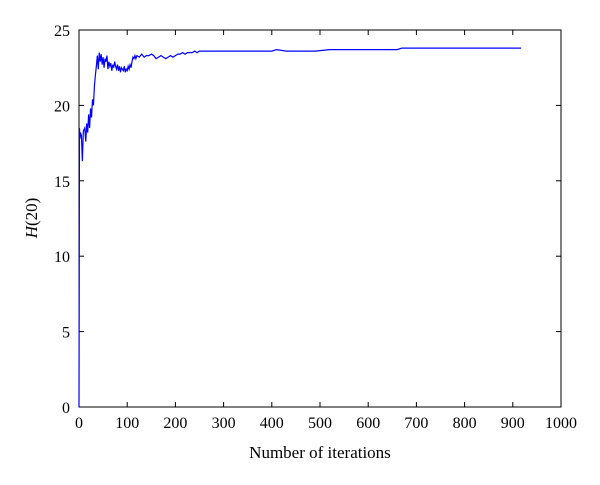  What do you see at coordinates (79, 423) in the screenshot?
I see `x-tick-label: 0` at bounding box center [79, 423].